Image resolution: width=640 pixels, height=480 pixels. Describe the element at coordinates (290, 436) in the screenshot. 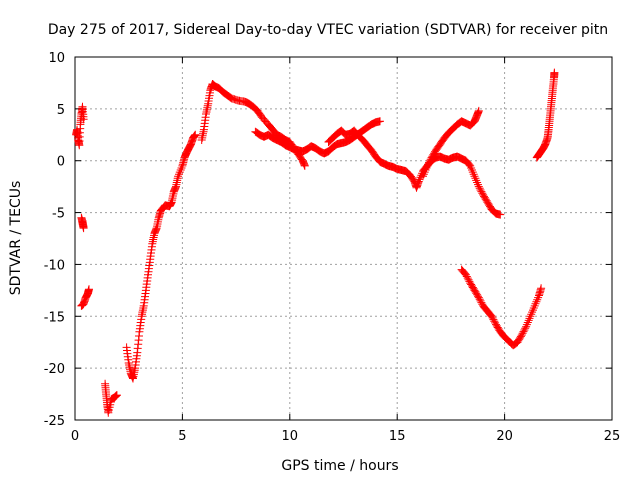

I see `x-tick-label: 10` at that location.